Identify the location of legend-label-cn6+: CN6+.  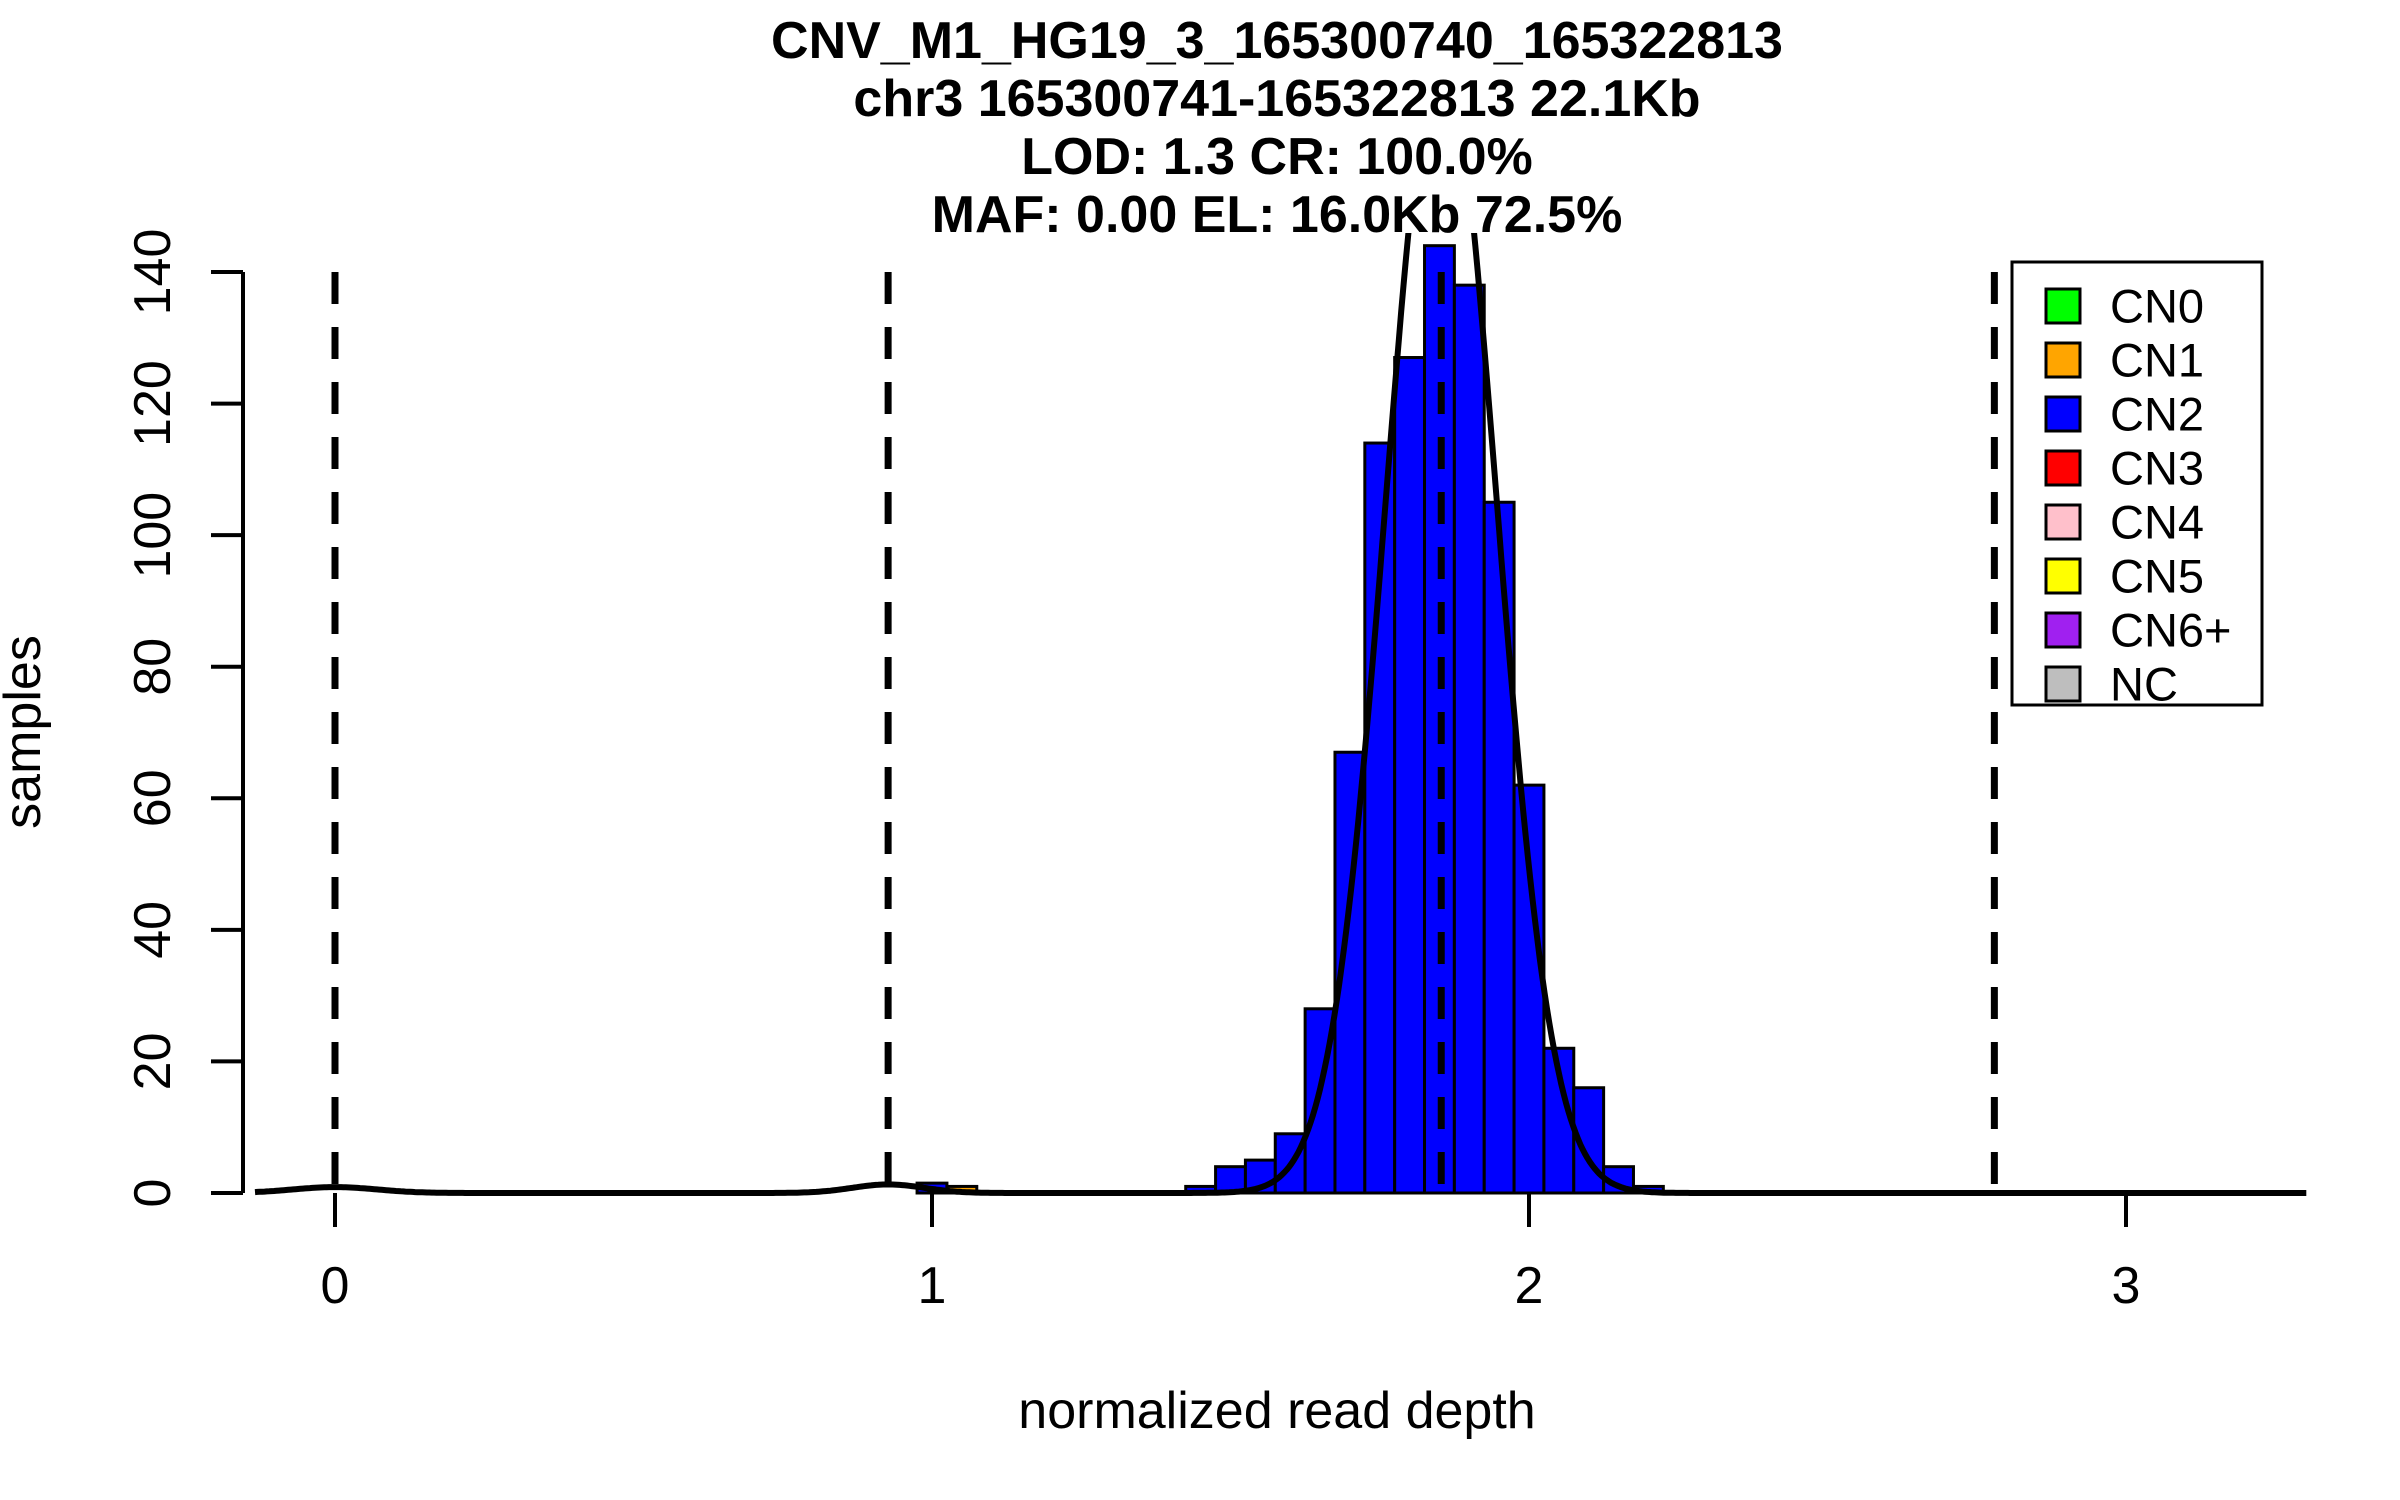
(2170, 630).